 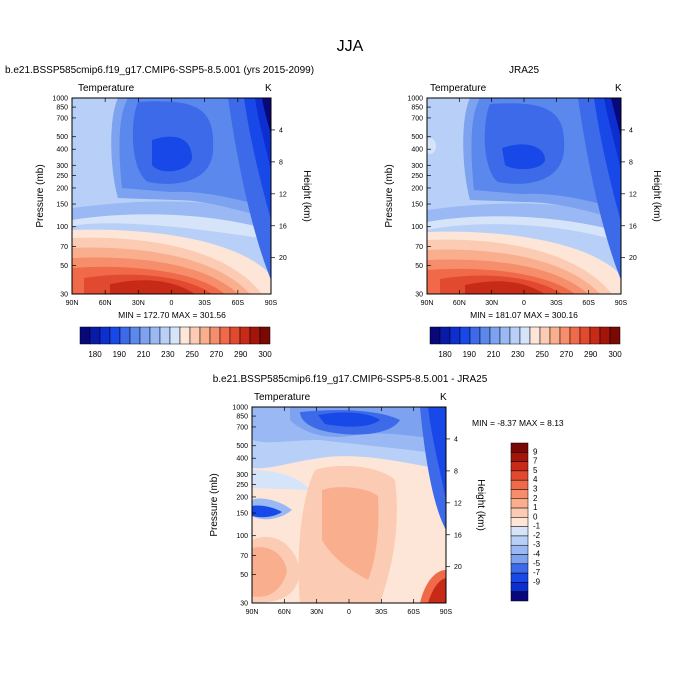 I want to click on panel-obs-colorbar-label: 180, so click(x=445, y=354).